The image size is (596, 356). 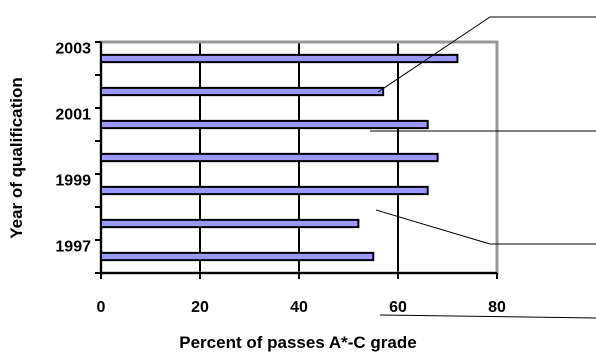 I want to click on y-axis-label: Year of qualification, so click(x=16, y=158).